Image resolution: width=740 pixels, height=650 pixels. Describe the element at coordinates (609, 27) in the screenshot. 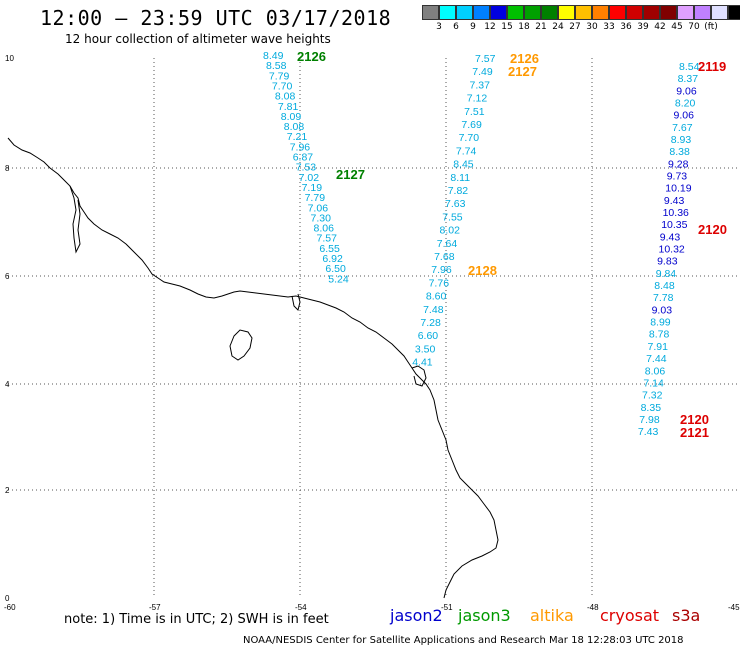

I see `color-scale-label: 33` at that location.